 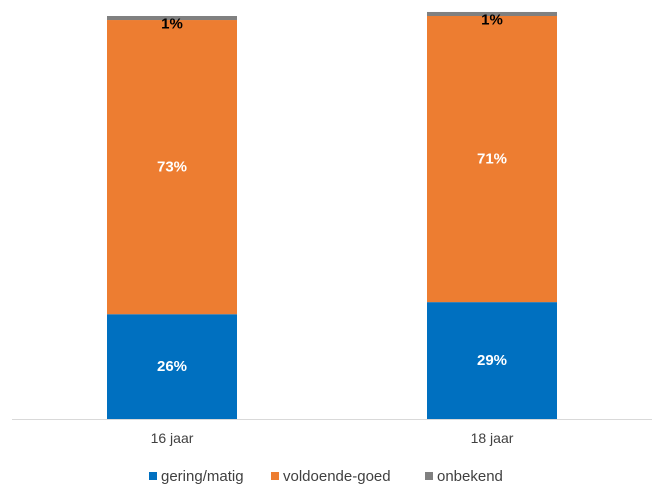 I want to click on legend-label: onbekend, so click(x=470, y=476).